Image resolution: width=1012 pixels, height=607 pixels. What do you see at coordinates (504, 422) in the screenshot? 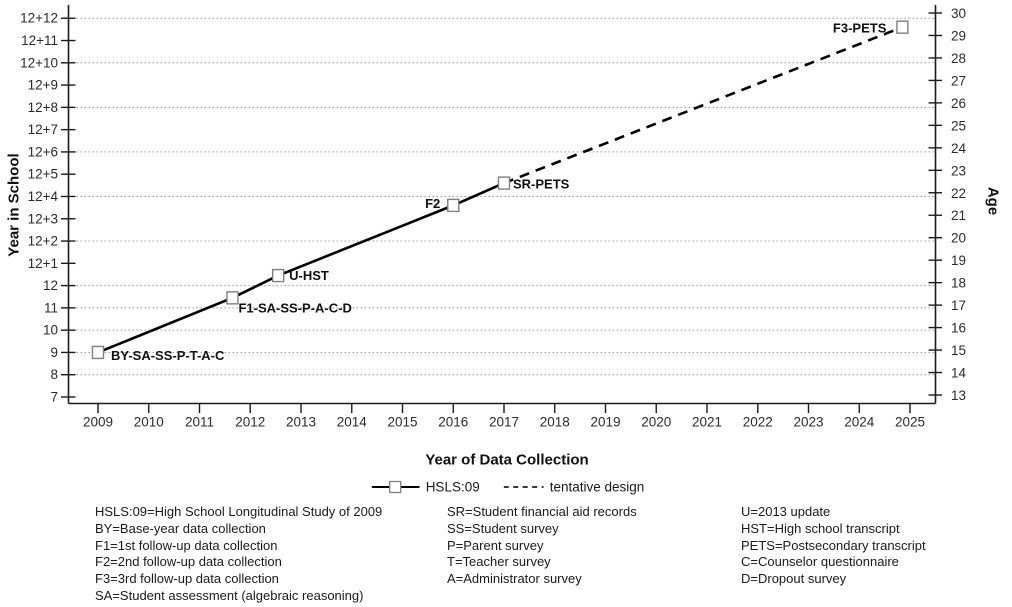
I see `x-tick-label: 2017` at bounding box center [504, 422].